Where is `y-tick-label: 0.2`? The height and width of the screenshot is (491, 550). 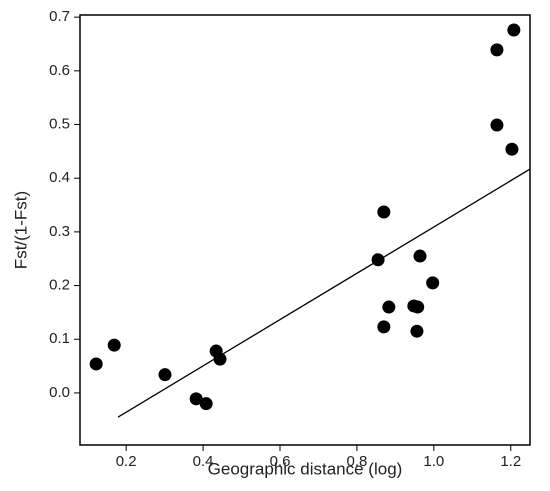
y-tick-label: 0.2 is located at coordinates (59, 285).